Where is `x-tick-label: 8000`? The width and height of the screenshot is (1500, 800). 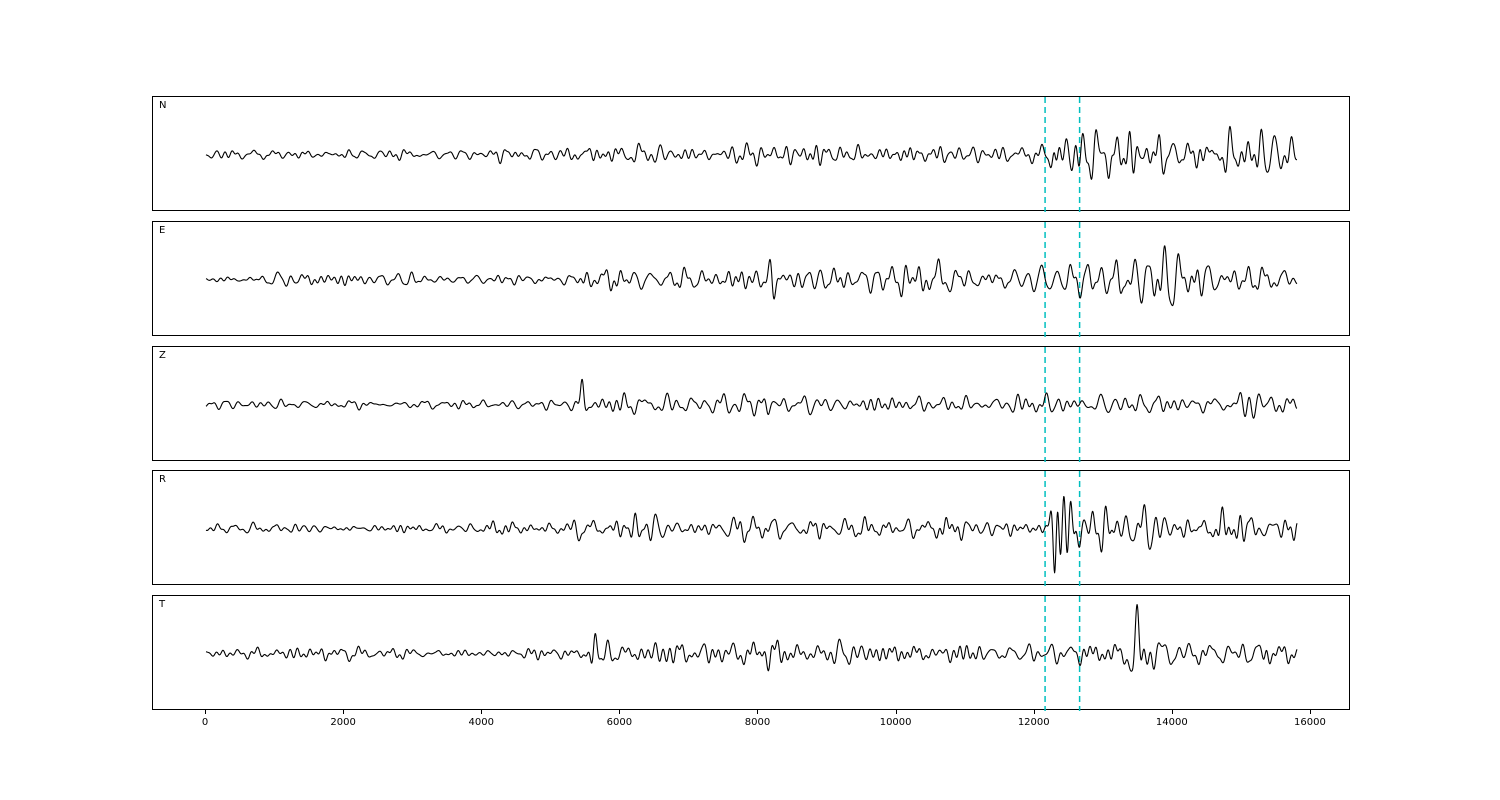 x-tick-label: 8000 is located at coordinates (757, 722).